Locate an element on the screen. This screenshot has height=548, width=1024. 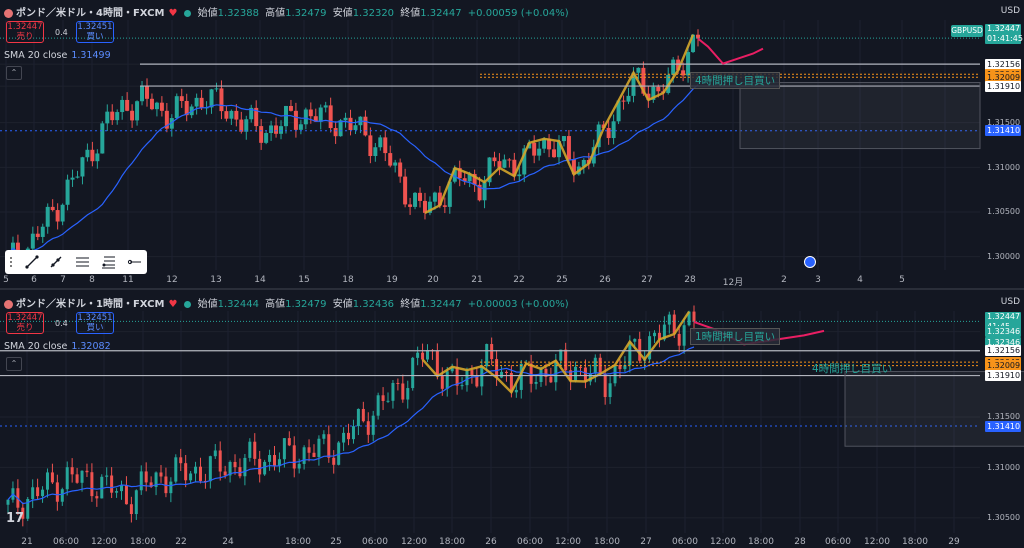
currency-label-4h: USD is located at coordinates (1010, 11).